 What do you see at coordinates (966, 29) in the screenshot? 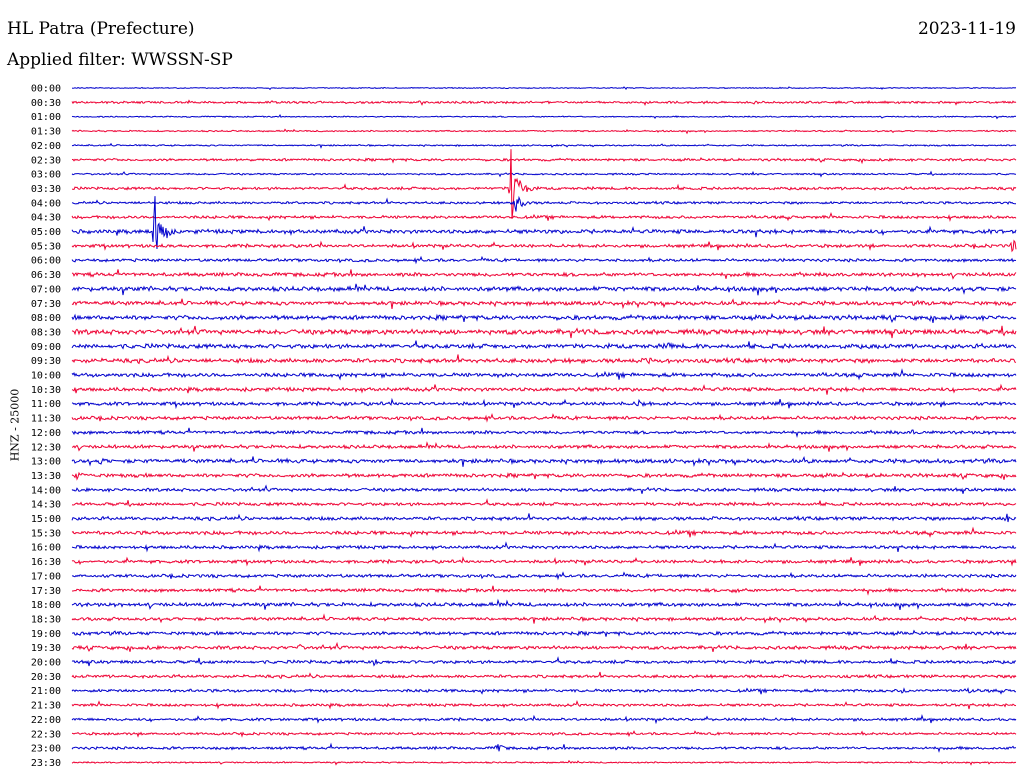
I see `date-label: 2023-11-19` at bounding box center [966, 29].